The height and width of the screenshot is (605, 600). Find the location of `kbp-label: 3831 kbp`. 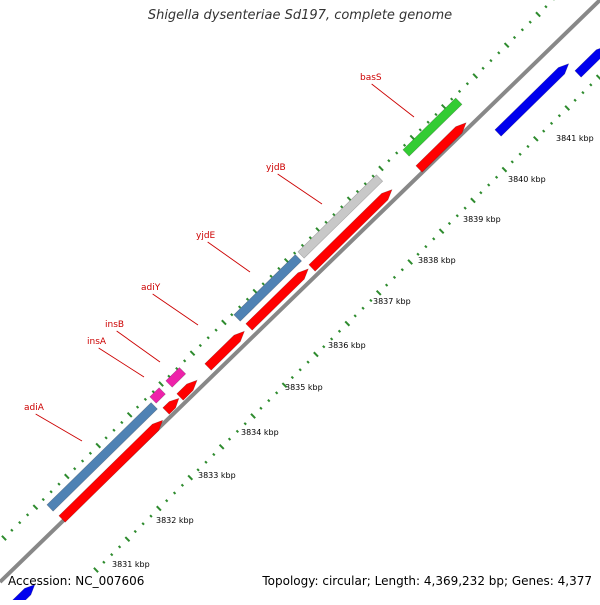

kbp-label: 3831 kbp is located at coordinates (131, 564).